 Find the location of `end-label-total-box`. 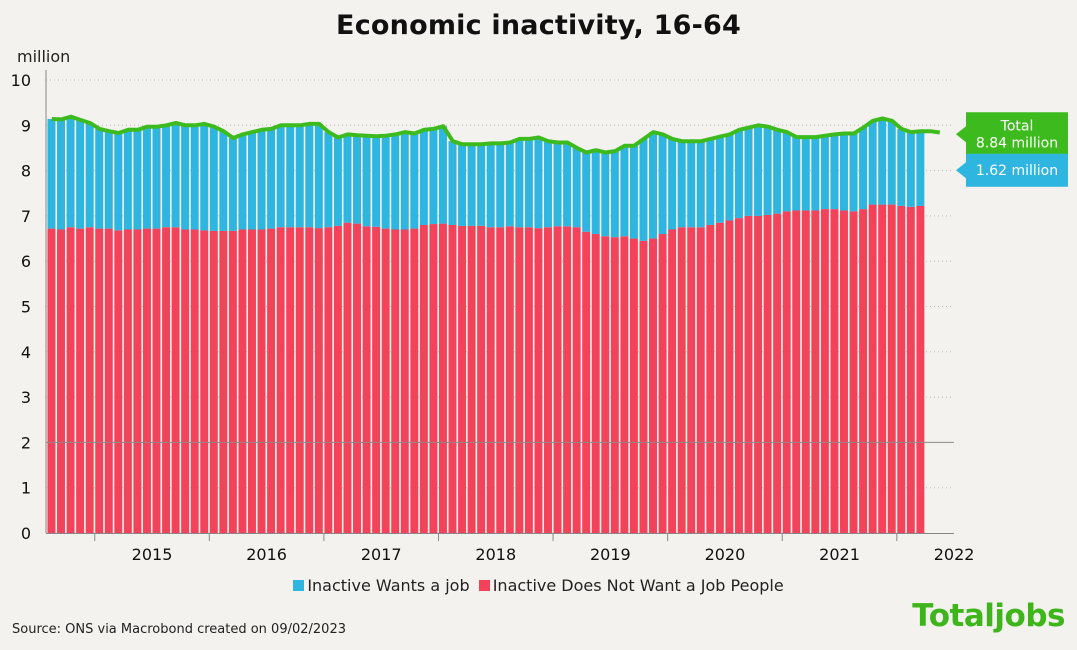

end-label-total-box is located at coordinates (1012, 134).